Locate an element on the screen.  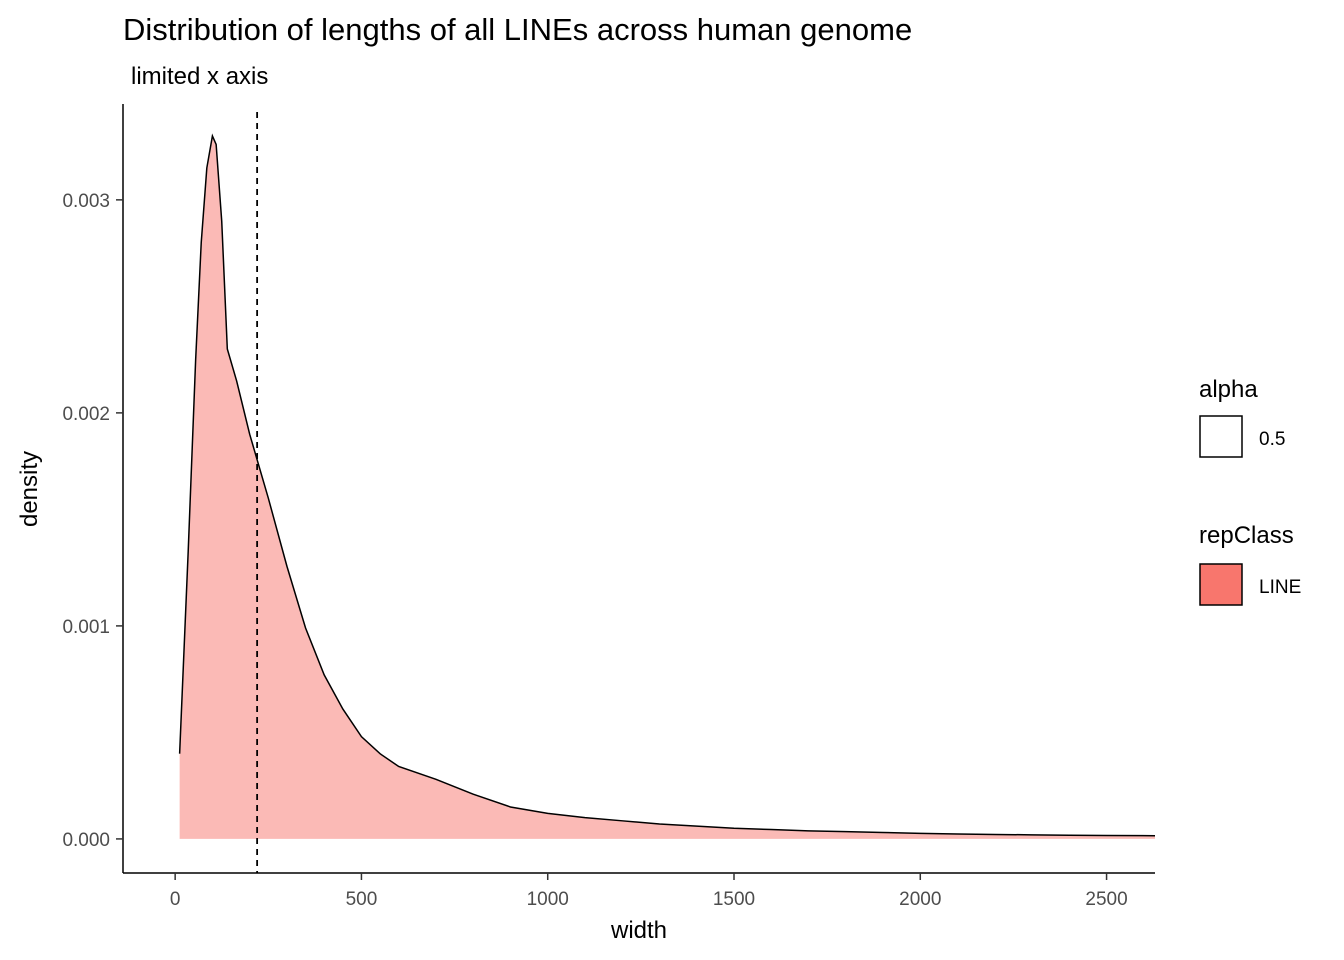
x-tick-label: 2500 is located at coordinates (1106, 899).